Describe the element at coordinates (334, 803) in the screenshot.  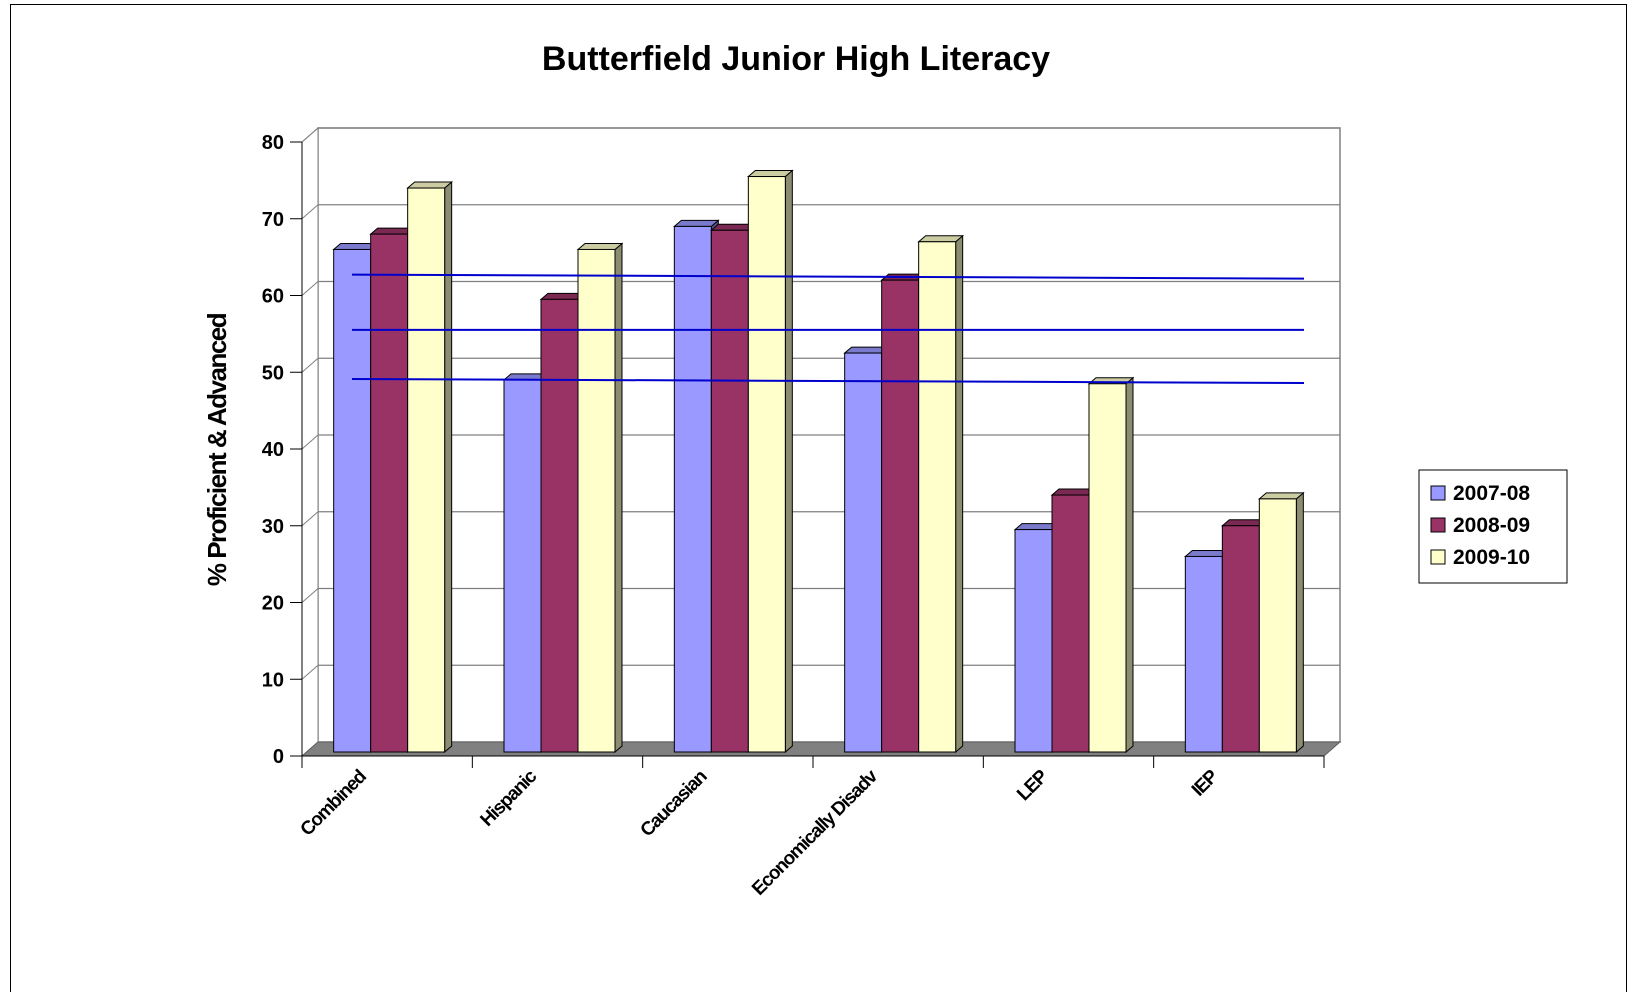
I see `x-tick-label: Combined` at that location.